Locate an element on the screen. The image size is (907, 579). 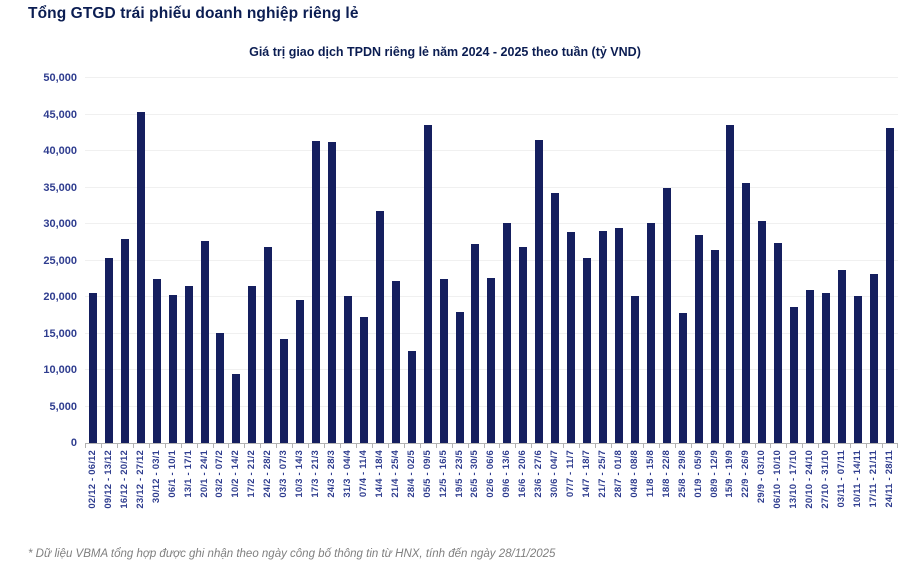
bar-30/6 - 04/7 is located at coordinates (555, 318).